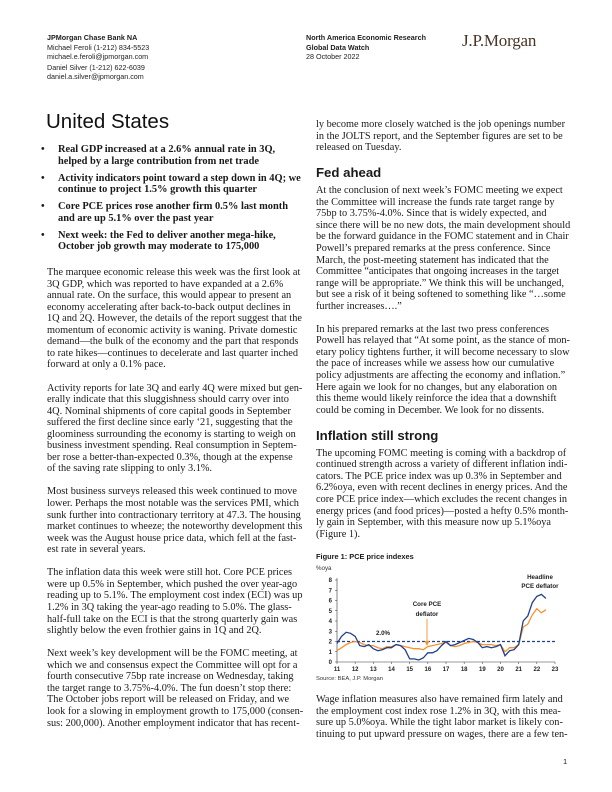 The image size is (612, 792). I want to click on x-tick-label: 11, so click(337, 670).